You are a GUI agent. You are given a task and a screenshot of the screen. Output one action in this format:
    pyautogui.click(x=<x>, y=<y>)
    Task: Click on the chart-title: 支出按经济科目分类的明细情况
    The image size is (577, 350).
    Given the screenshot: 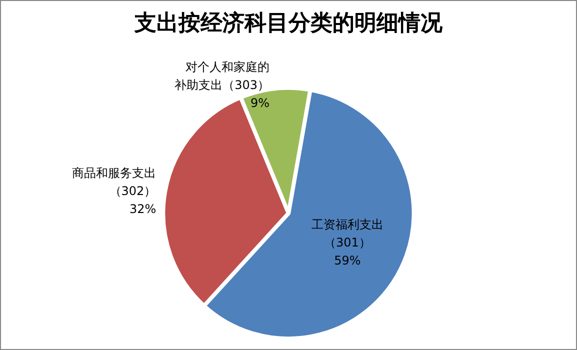 What is the action you would take?
    pyautogui.click(x=289, y=23)
    